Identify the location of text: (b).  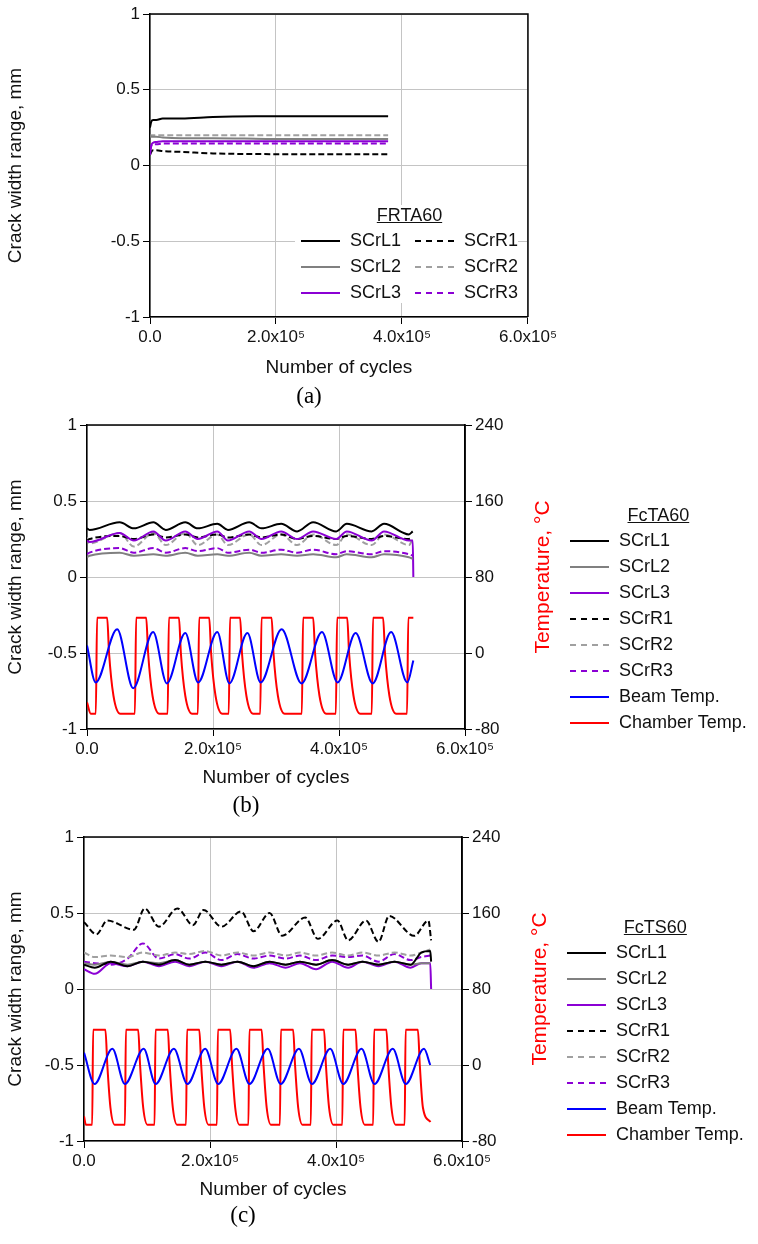
(246, 805).